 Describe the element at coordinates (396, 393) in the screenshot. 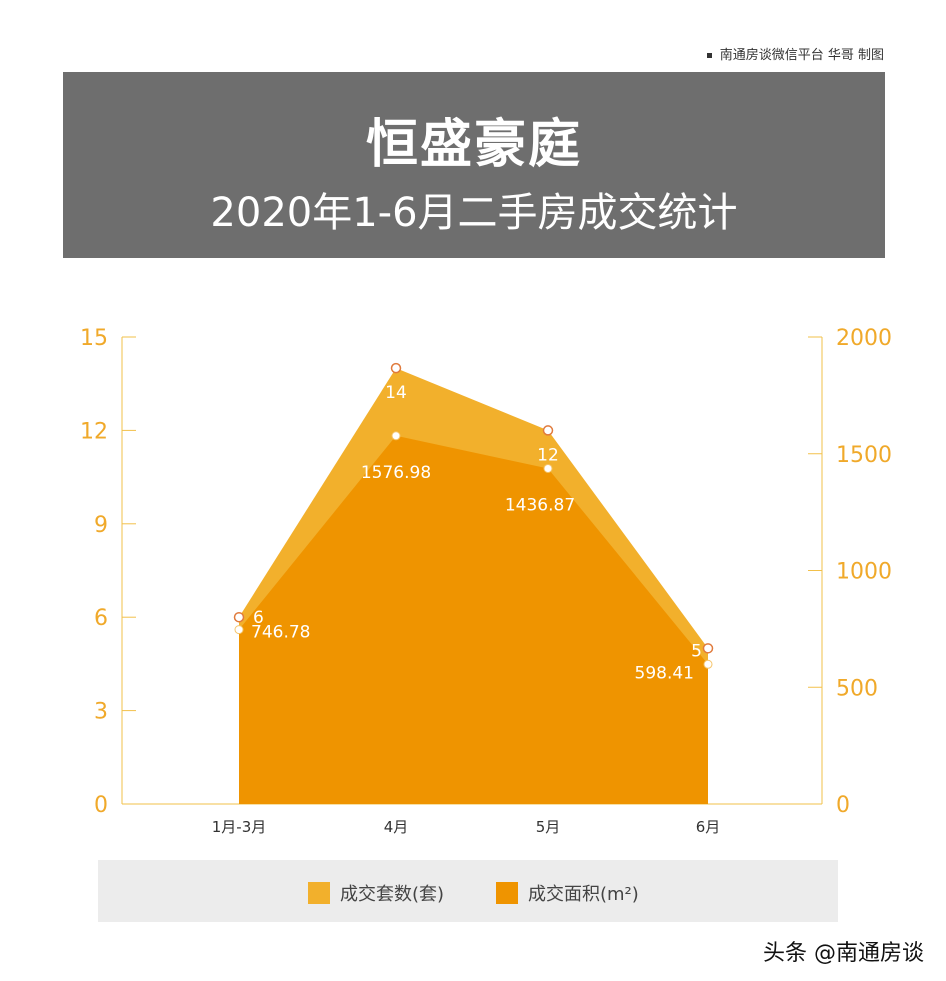

I see `units-data-label: 14` at that location.